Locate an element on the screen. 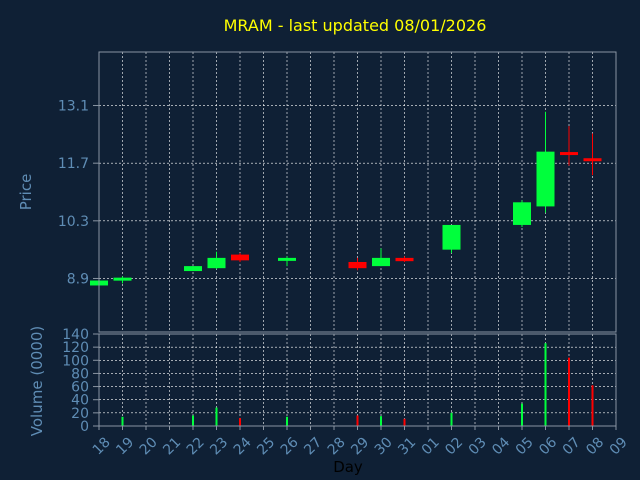 Image resolution: width=640 pixels, height=480 pixels. price-axis-label: Price is located at coordinates (26, 192).